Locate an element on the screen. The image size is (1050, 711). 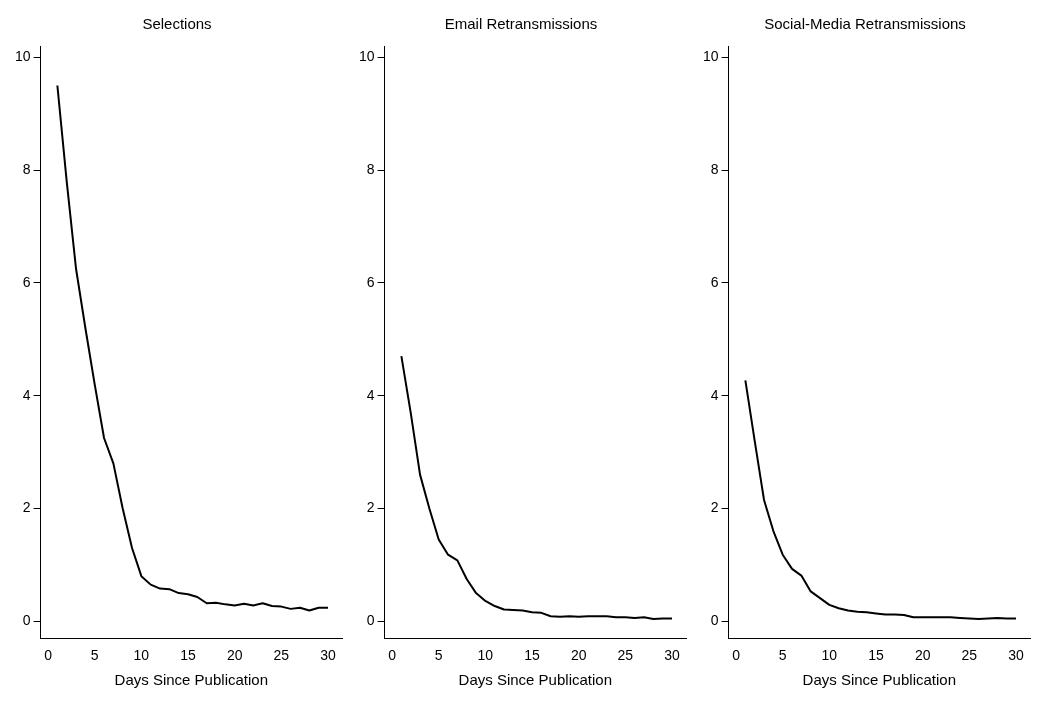
chart-title: Selections is located at coordinates (177, 24).